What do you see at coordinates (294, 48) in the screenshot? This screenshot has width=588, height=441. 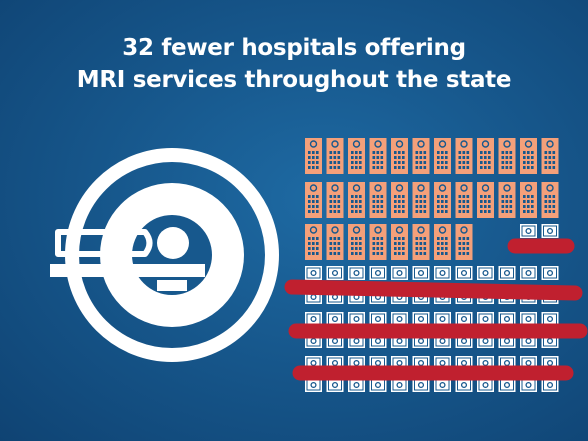 I see `headline-line-1: 32 fewer hospitals offering` at bounding box center [294, 48].